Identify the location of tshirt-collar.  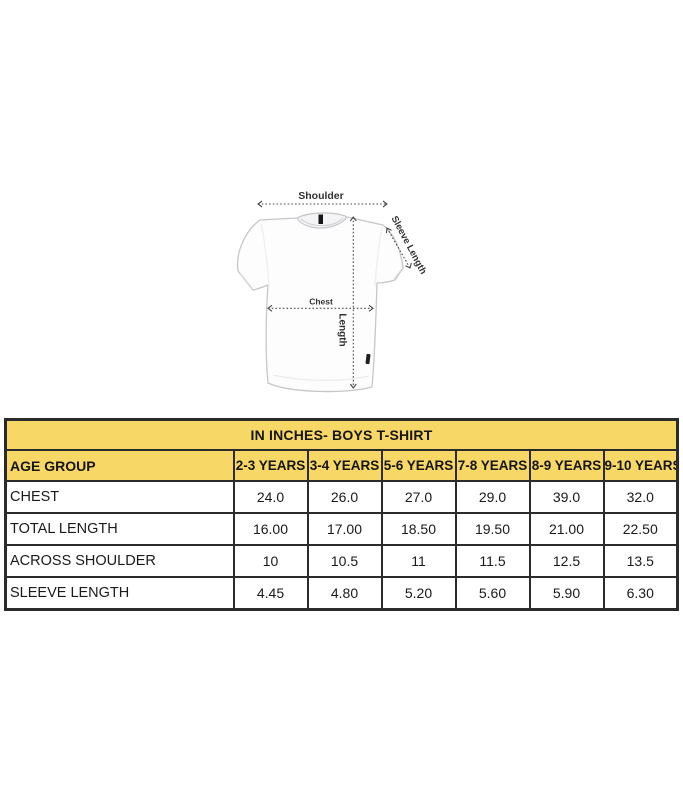
(322, 220).